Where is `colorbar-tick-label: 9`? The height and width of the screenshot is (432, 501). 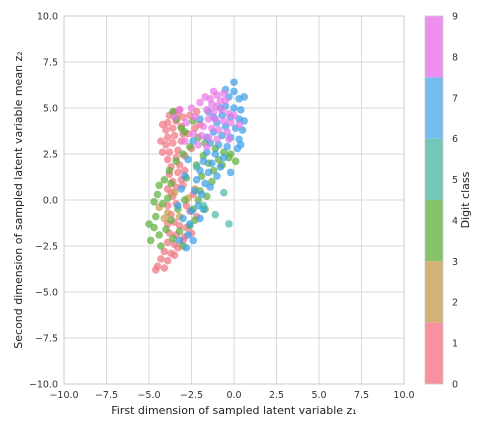 colorbar-tick-label: 9 is located at coordinates (455, 17).